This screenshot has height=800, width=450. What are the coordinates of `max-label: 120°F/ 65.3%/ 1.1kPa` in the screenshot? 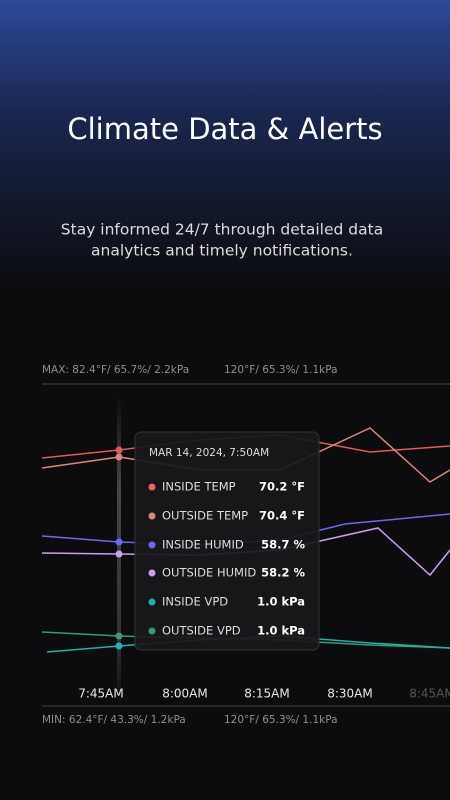 It's located at (281, 370).